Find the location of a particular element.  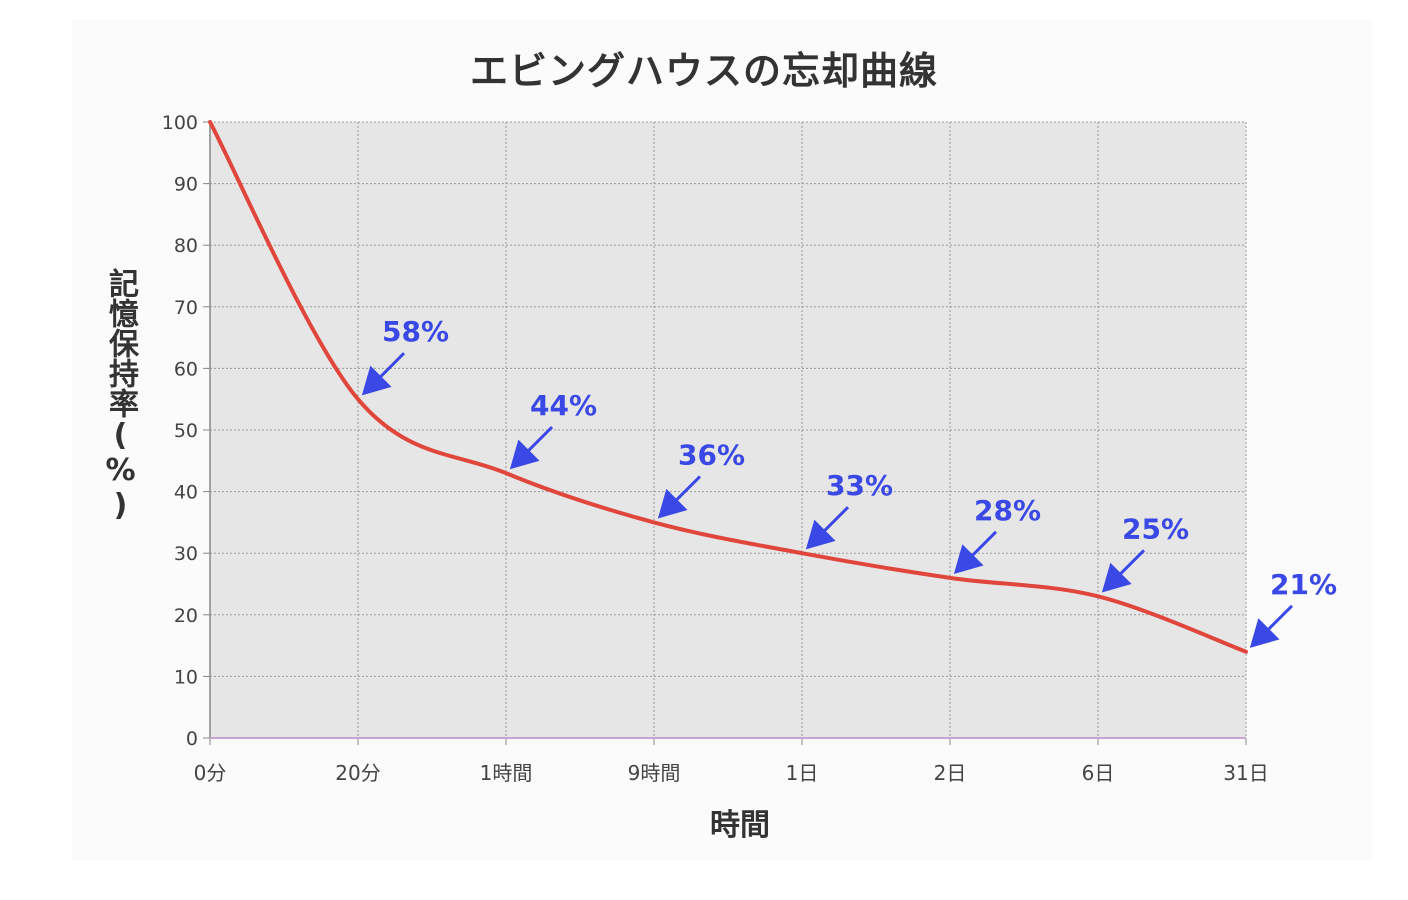

annotation-label: 58% is located at coordinates (415, 331).